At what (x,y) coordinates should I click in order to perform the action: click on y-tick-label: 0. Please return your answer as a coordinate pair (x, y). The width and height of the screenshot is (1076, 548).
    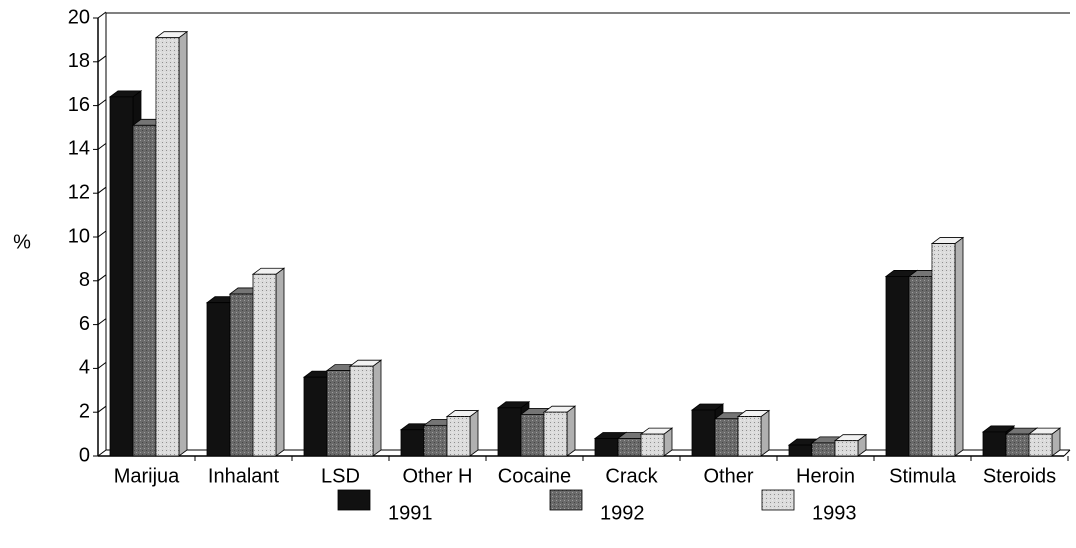
    Looking at the image, I should click on (84, 455).